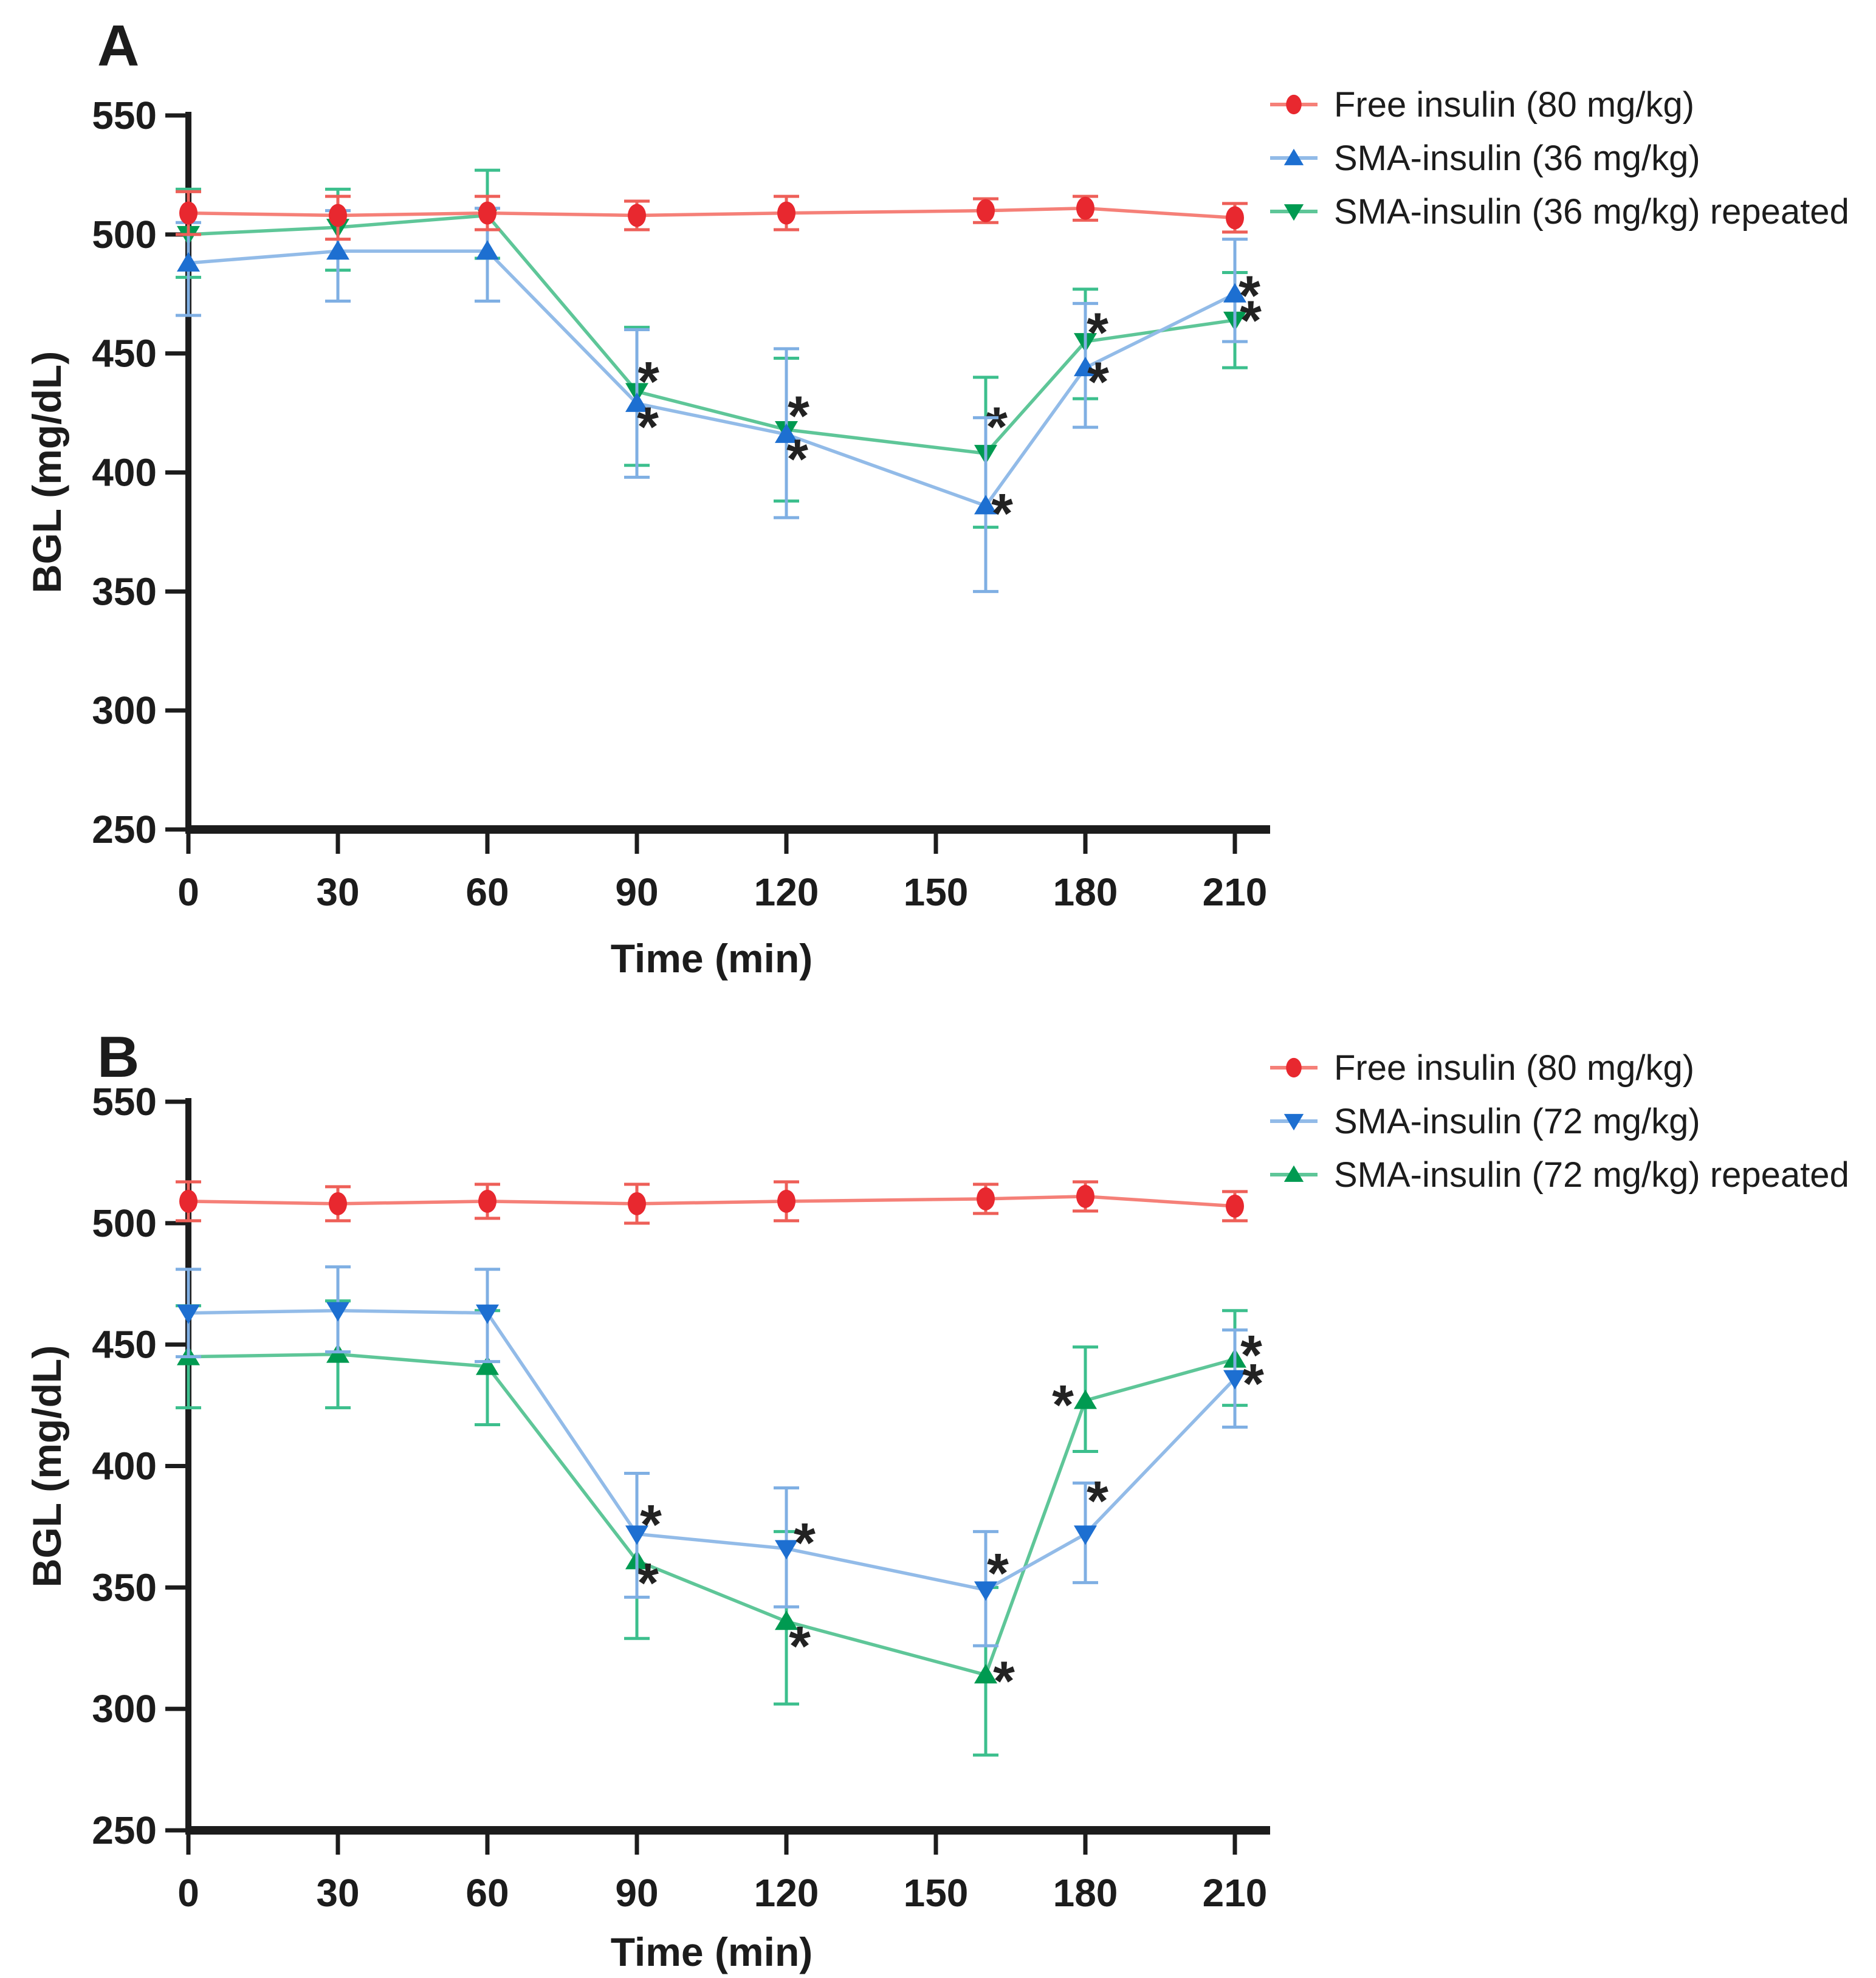 The width and height of the screenshot is (1876, 1978). I want to click on panel-a-y-axis-title: BGL (mg/dL), so click(46, 472).